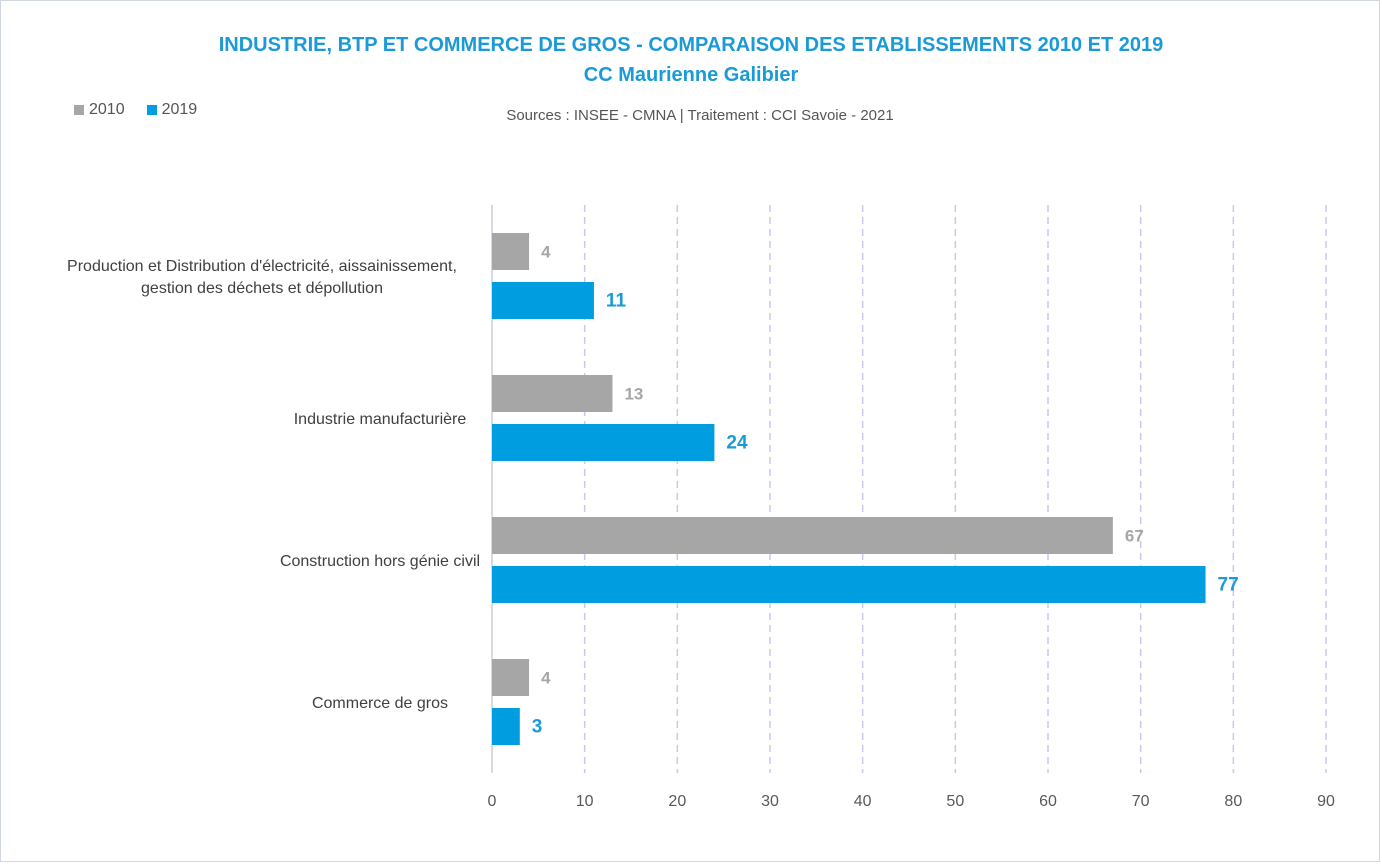 This screenshot has width=1382, height=864. Describe the element at coordinates (633, 394) in the screenshot. I see `data-label-2010-1: 13` at that location.